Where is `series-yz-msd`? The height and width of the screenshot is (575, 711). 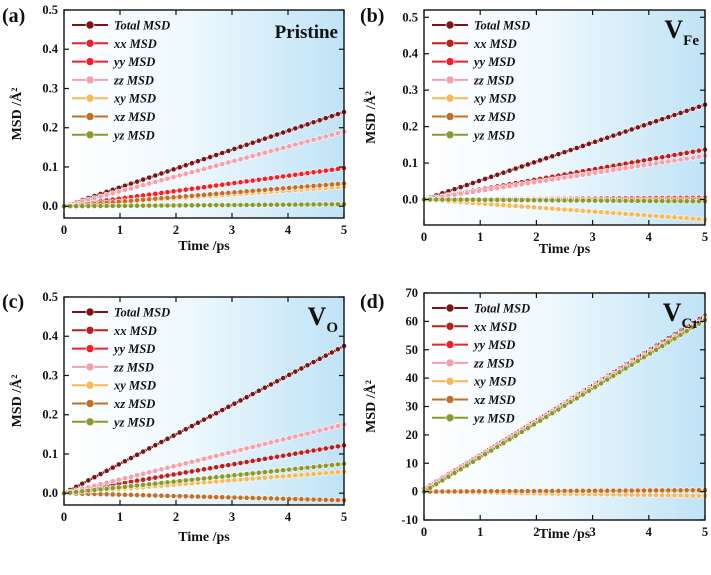 series-yz-msd is located at coordinates (204, 205).